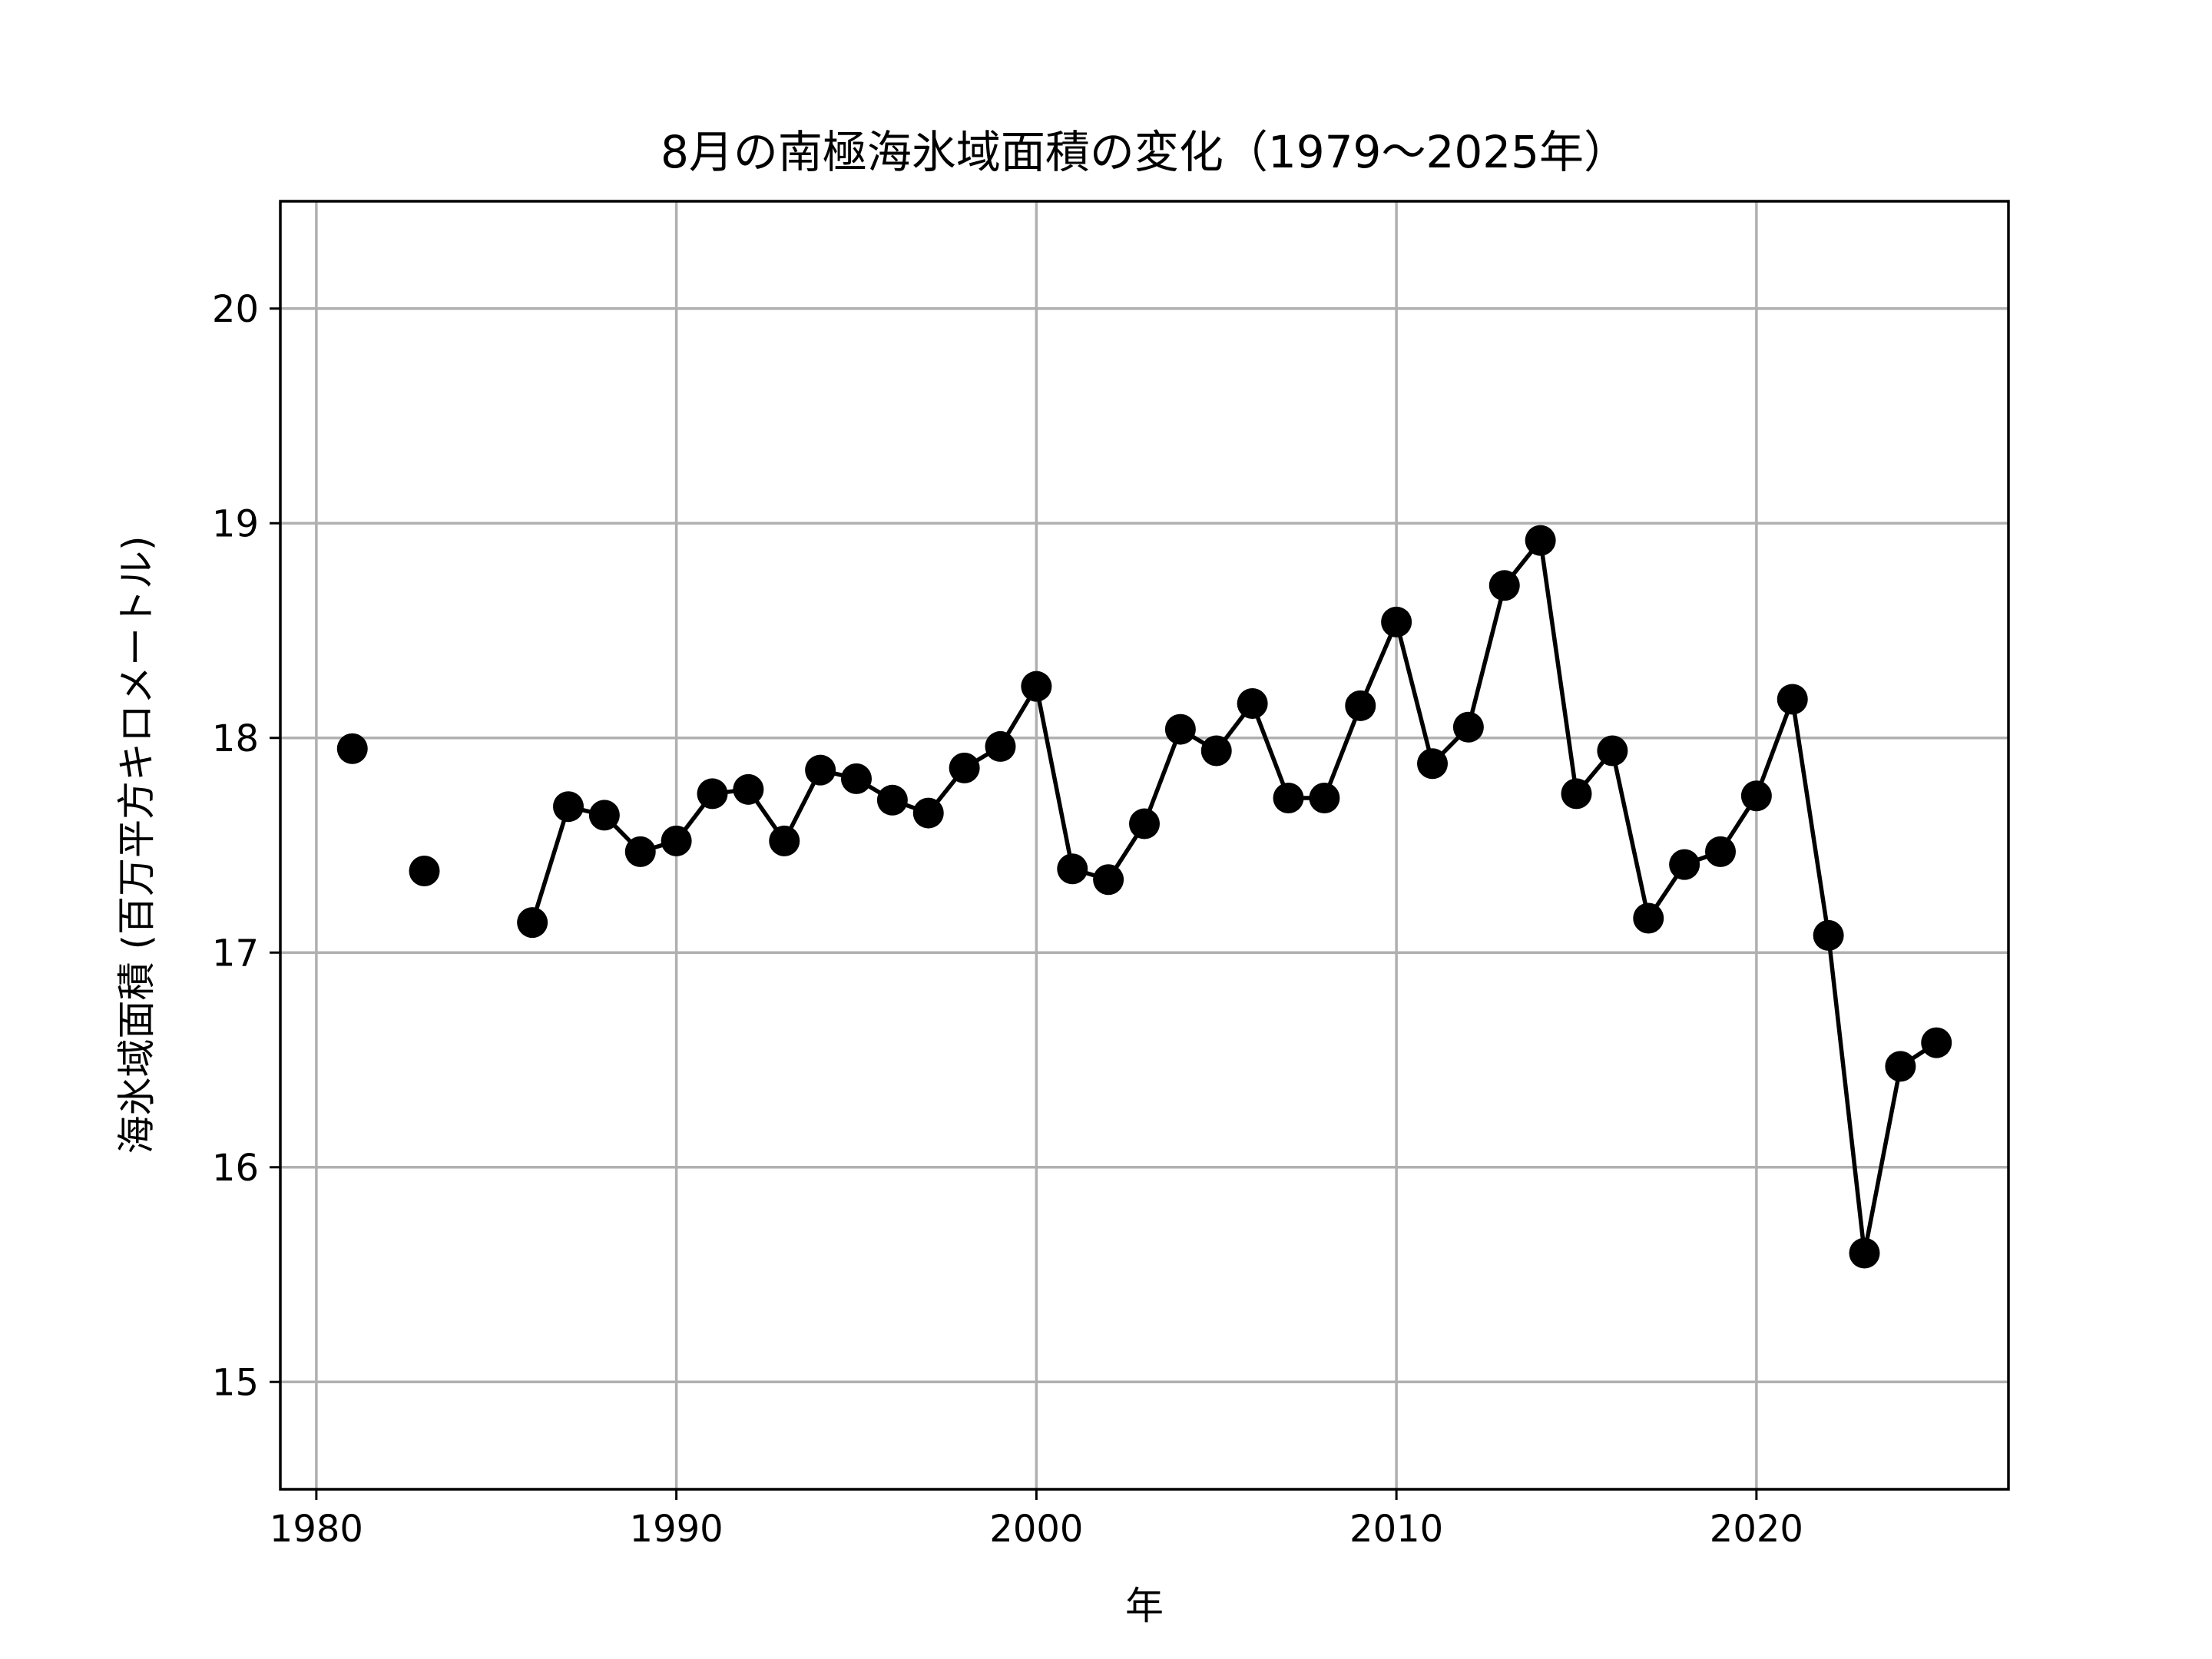  Describe the element at coordinates (677, 1529) in the screenshot. I see `x-tick-label: 1990` at that location.